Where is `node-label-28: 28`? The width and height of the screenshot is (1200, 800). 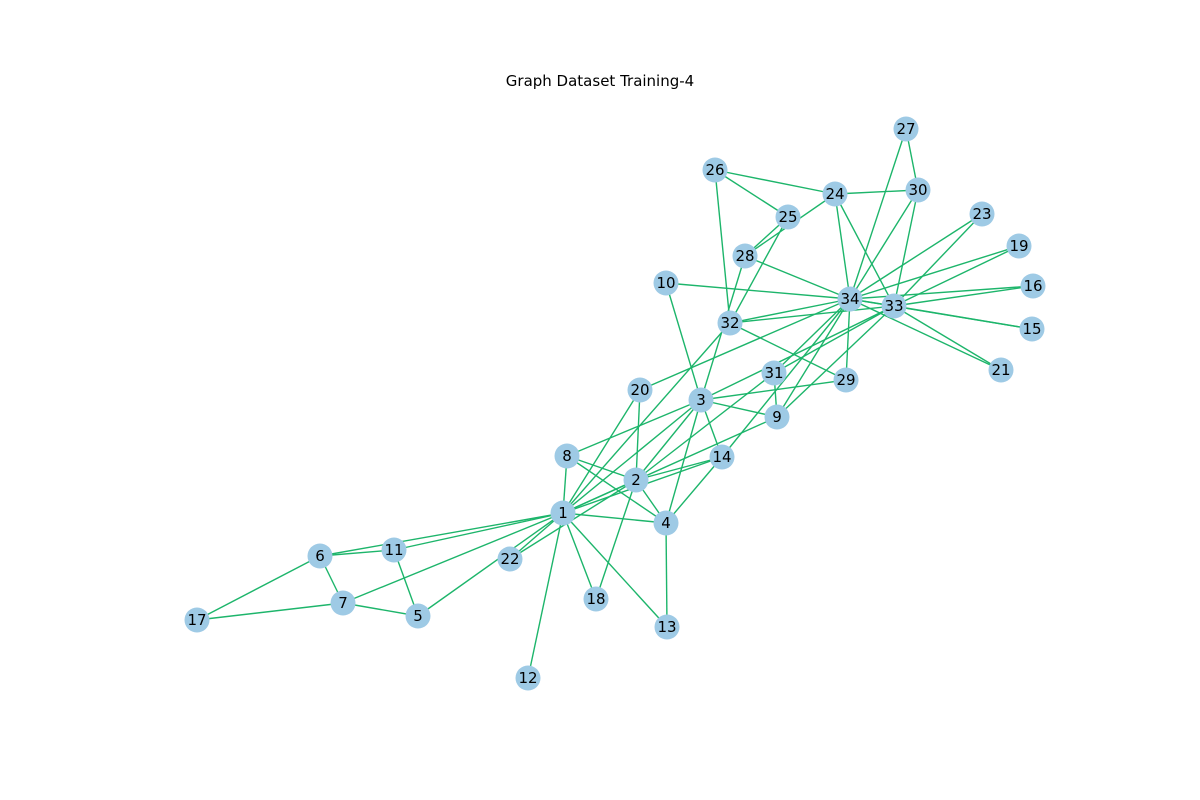 node-label-28: 28 is located at coordinates (744, 256).